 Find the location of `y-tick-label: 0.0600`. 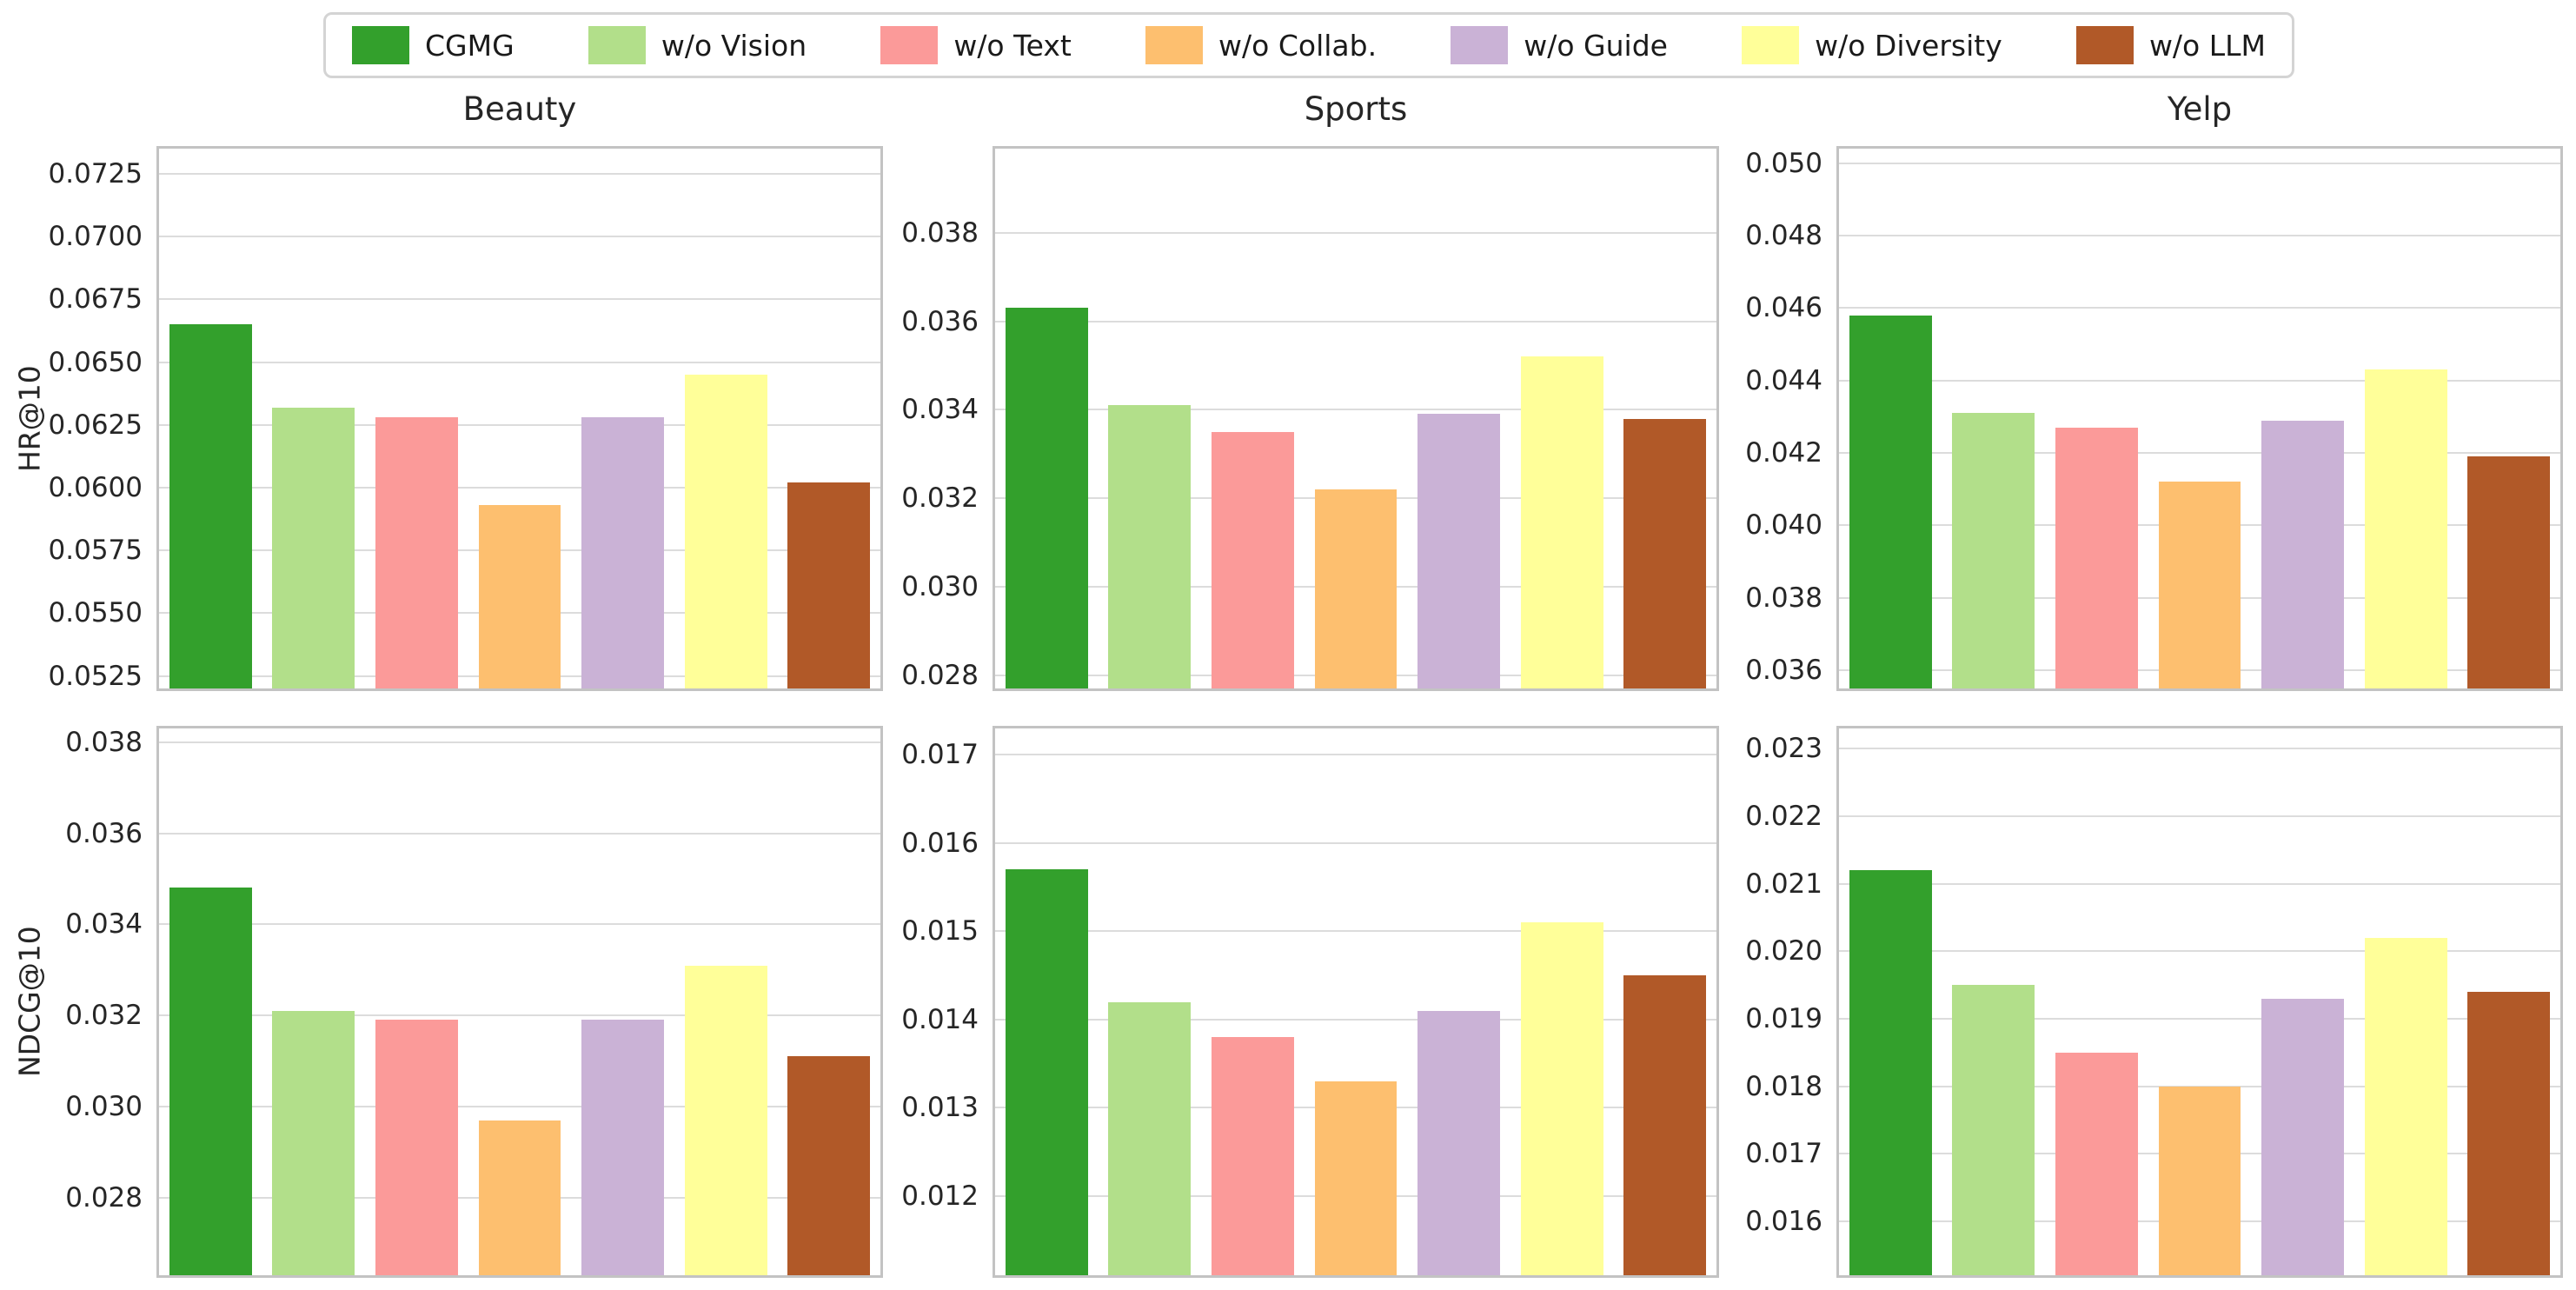

y-tick-label: 0.0600 is located at coordinates (95, 487).